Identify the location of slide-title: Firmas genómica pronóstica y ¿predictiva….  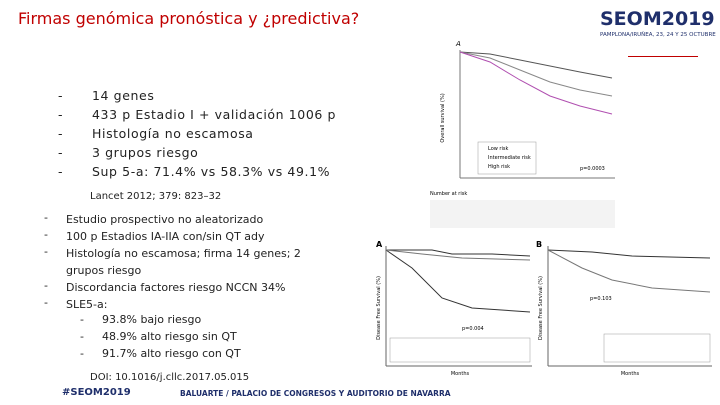
(189, 18).